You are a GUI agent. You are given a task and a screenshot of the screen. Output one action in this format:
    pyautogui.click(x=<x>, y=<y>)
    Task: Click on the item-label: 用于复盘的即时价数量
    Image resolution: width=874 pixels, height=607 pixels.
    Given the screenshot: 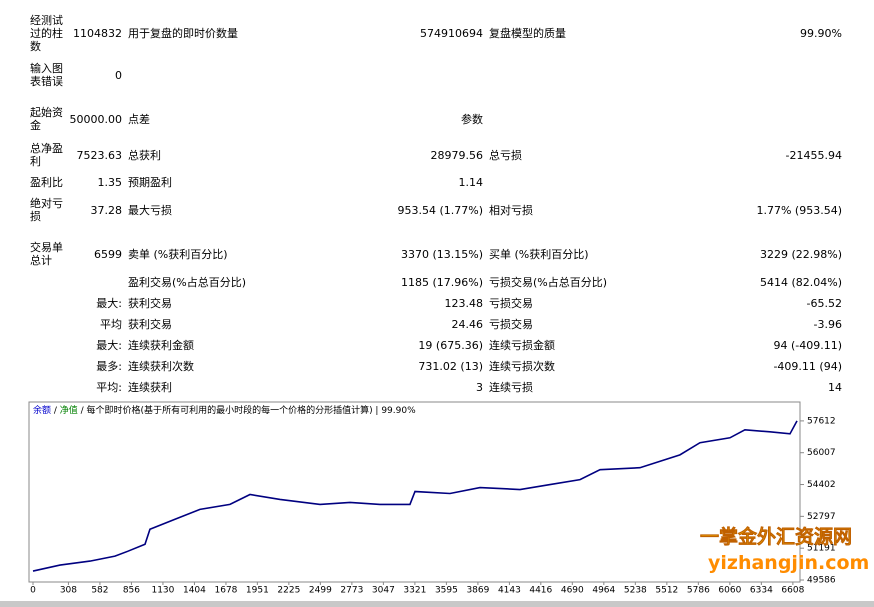 What is the action you would take?
    pyautogui.click(x=183, y=33)
    